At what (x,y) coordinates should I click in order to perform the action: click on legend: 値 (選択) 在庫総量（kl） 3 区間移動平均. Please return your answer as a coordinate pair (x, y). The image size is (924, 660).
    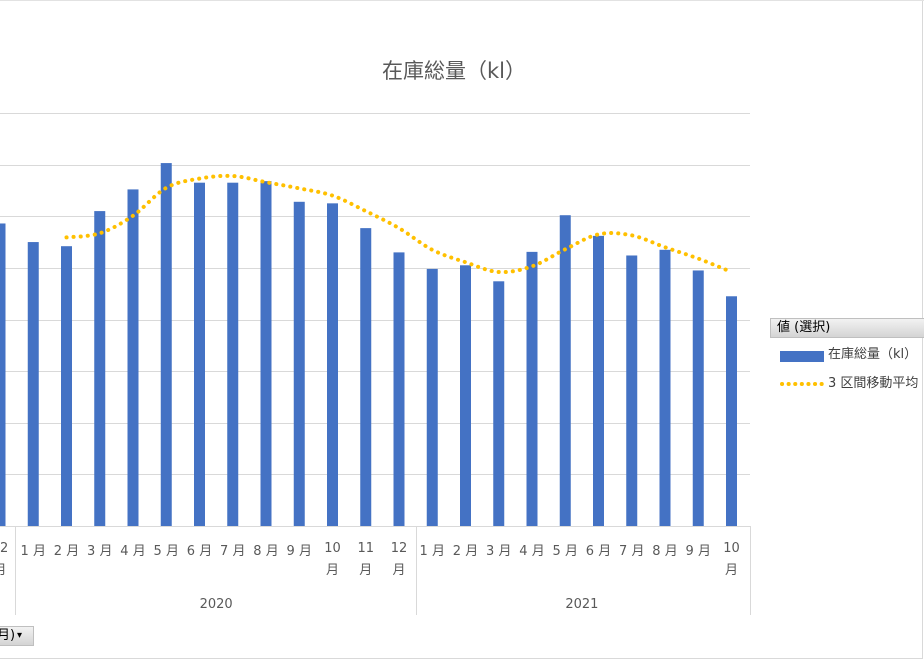
    Looking at the image, I should click on (847, 358).